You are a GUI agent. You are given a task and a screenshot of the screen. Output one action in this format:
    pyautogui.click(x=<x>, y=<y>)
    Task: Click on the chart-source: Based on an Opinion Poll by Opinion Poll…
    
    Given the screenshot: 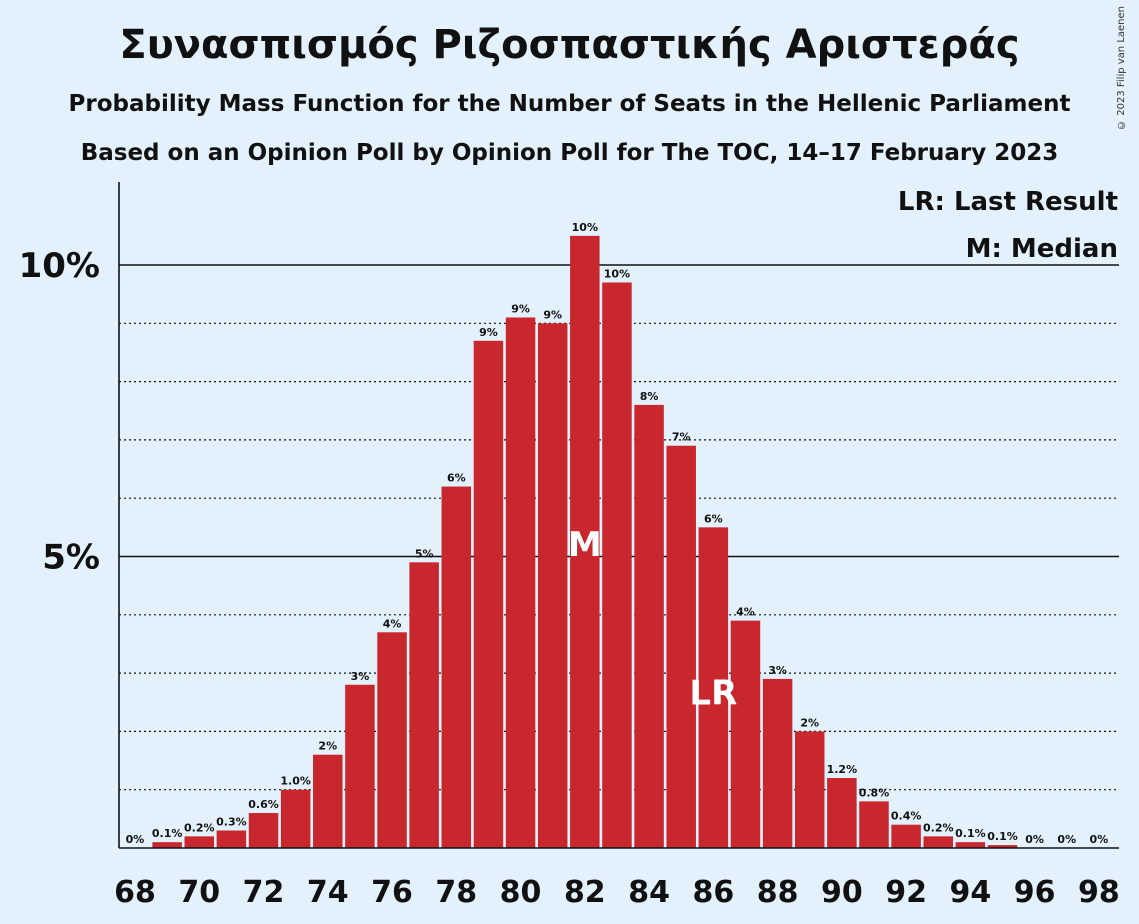 What is the action you would take?
    pyautogui.click(x=569, y=153)
    